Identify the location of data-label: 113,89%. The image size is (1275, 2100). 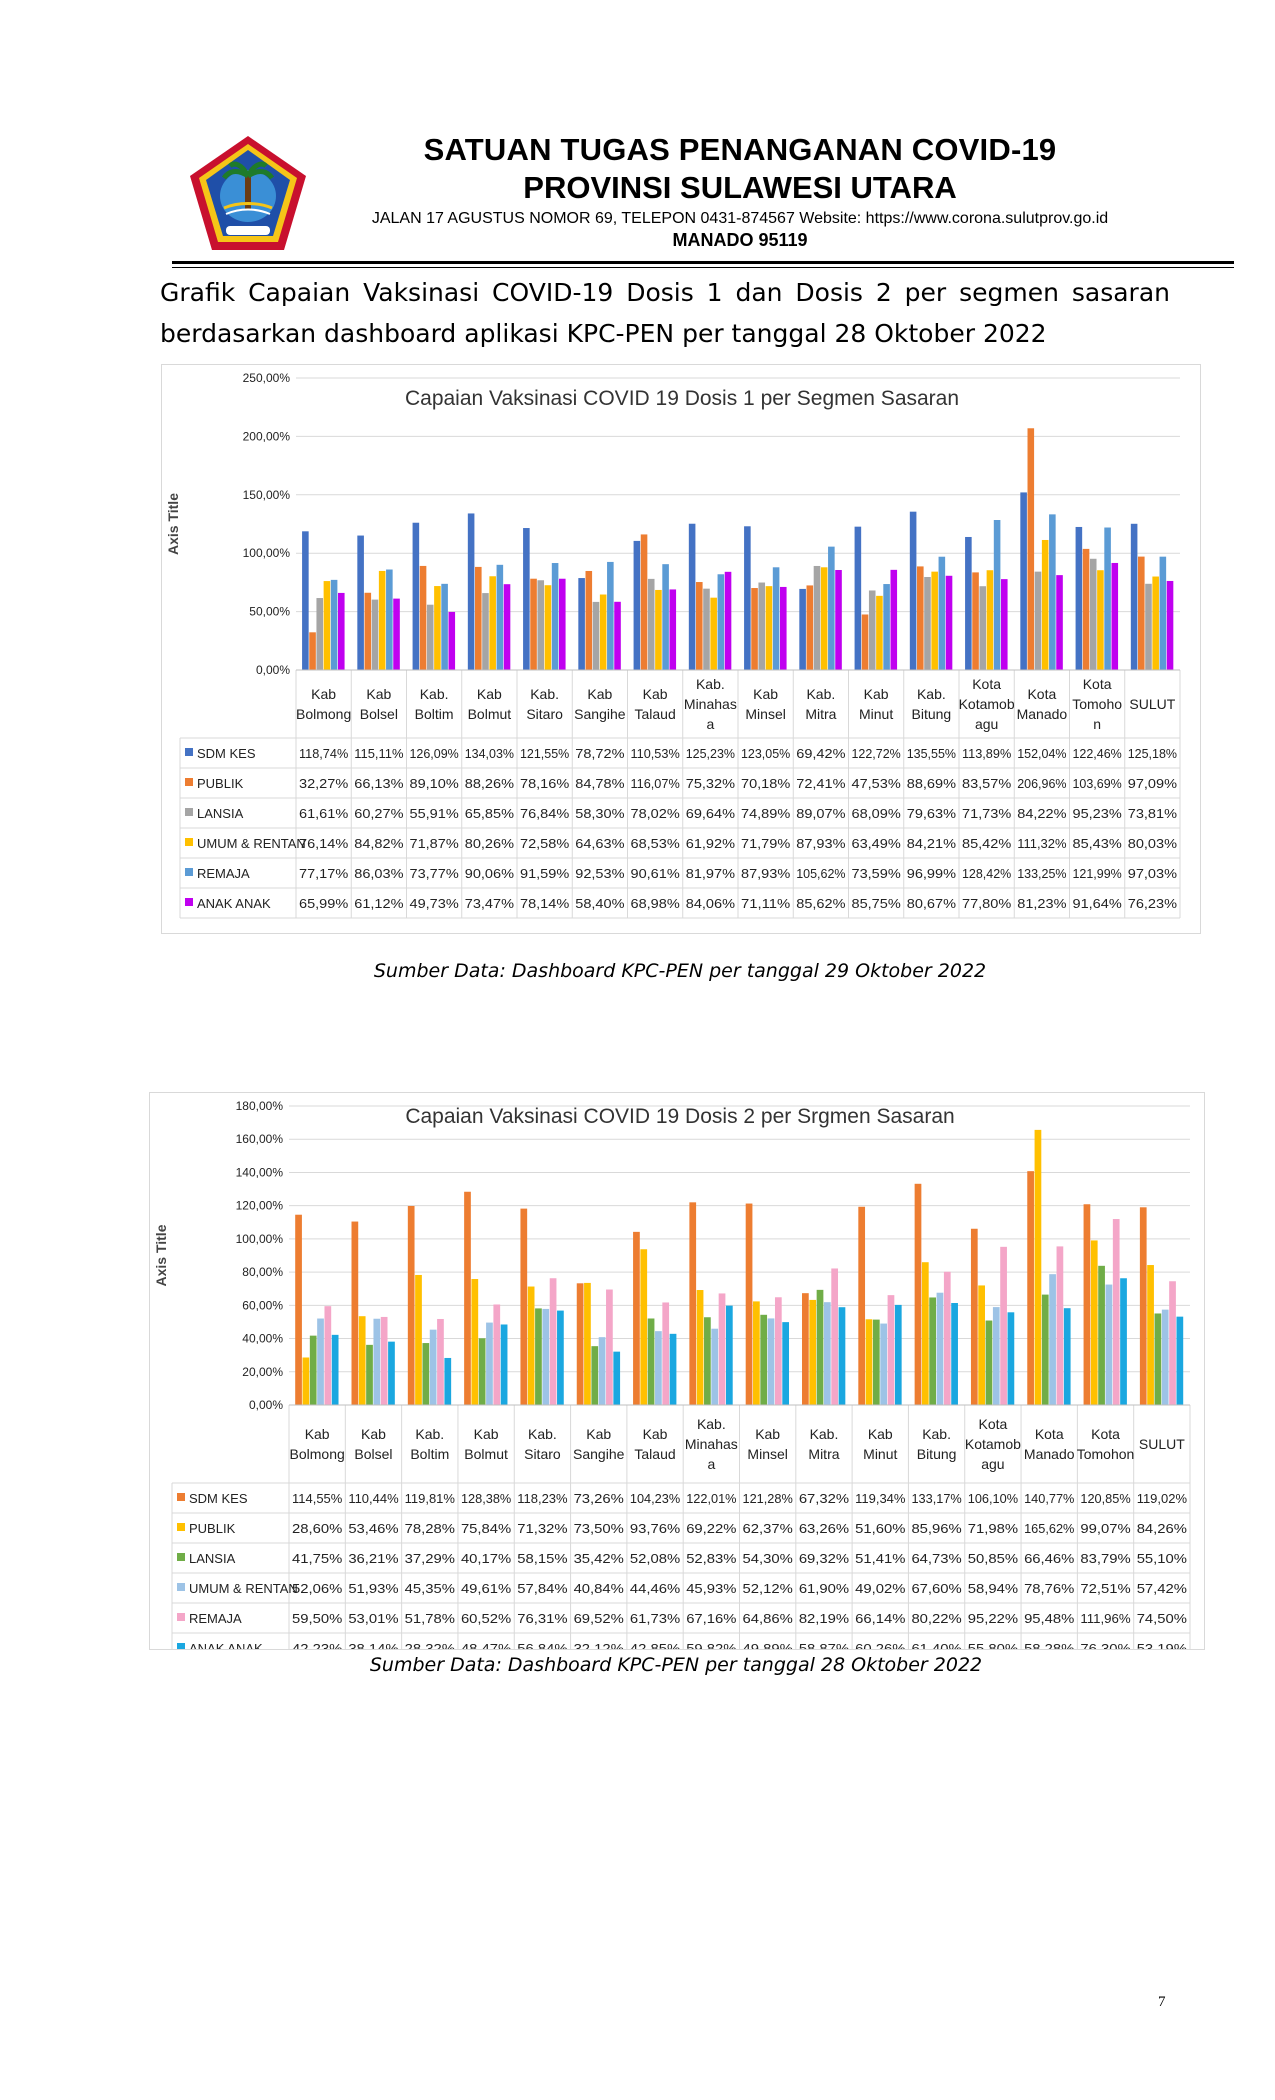
(987, 753).